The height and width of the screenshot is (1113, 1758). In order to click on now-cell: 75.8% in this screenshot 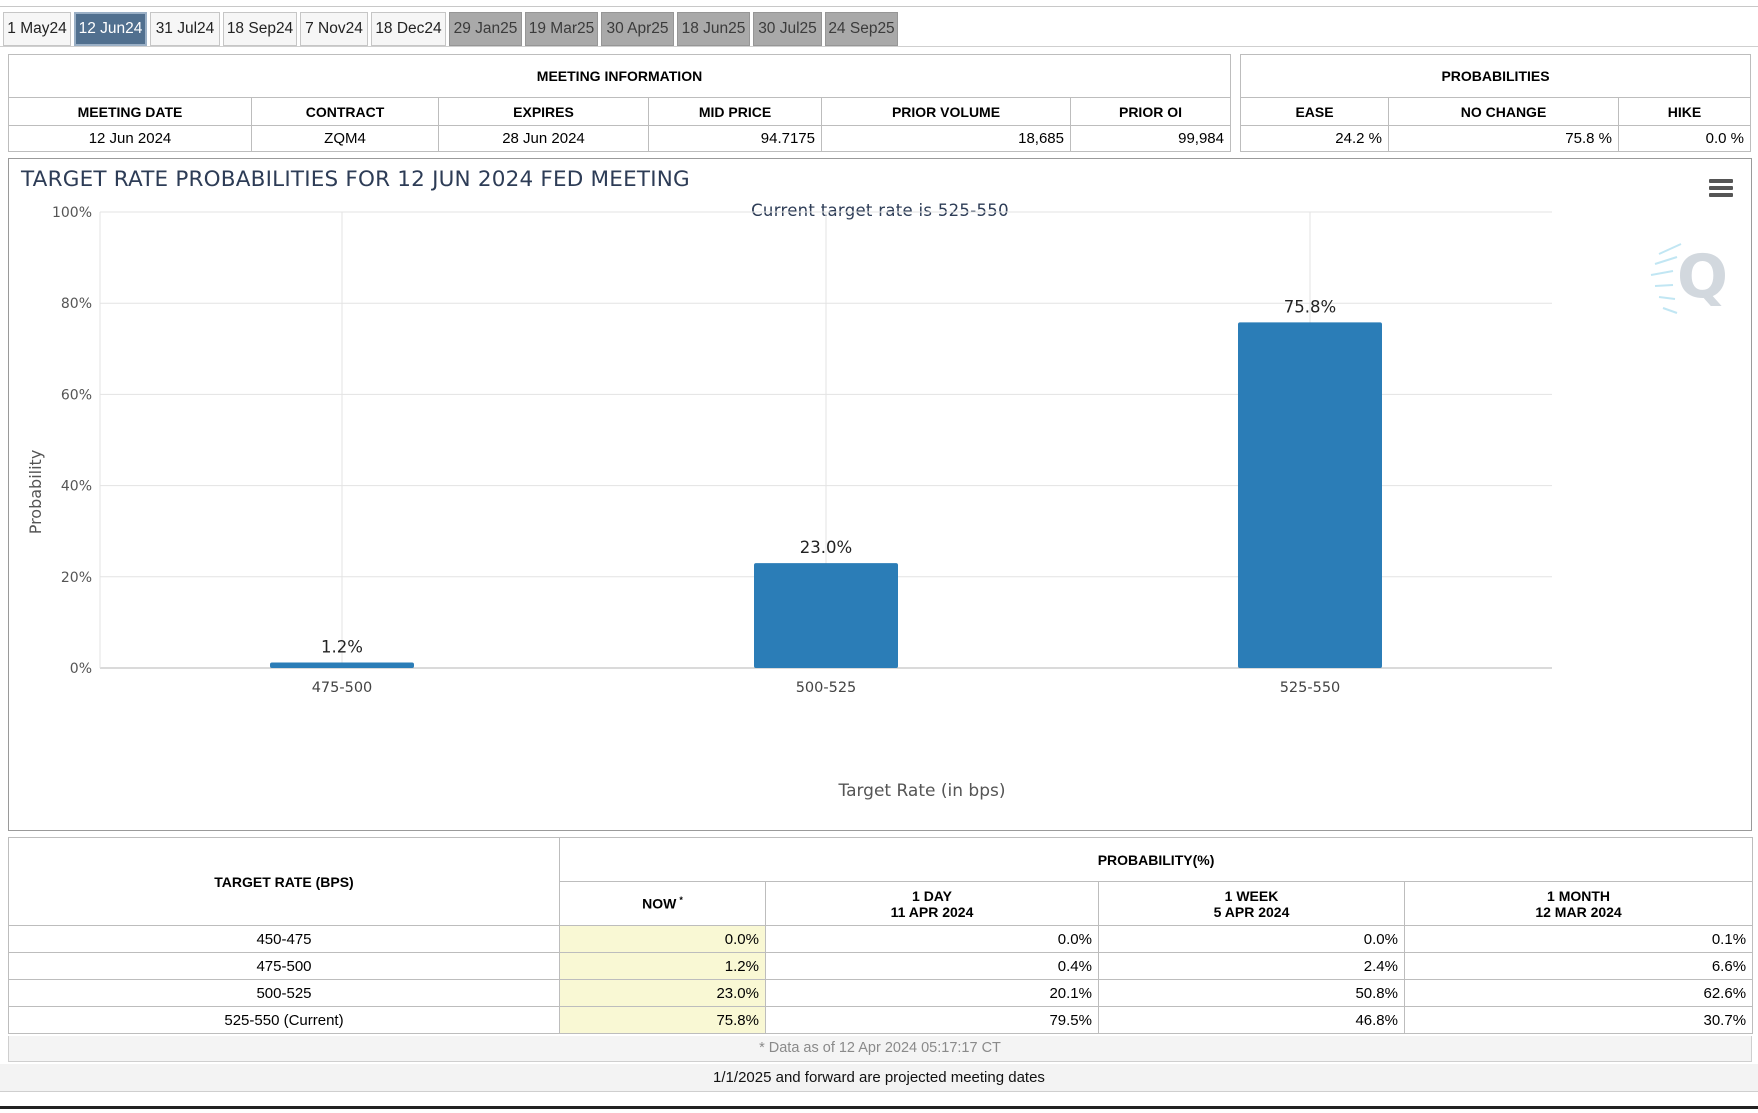, I will do `click(662, 1020)`.